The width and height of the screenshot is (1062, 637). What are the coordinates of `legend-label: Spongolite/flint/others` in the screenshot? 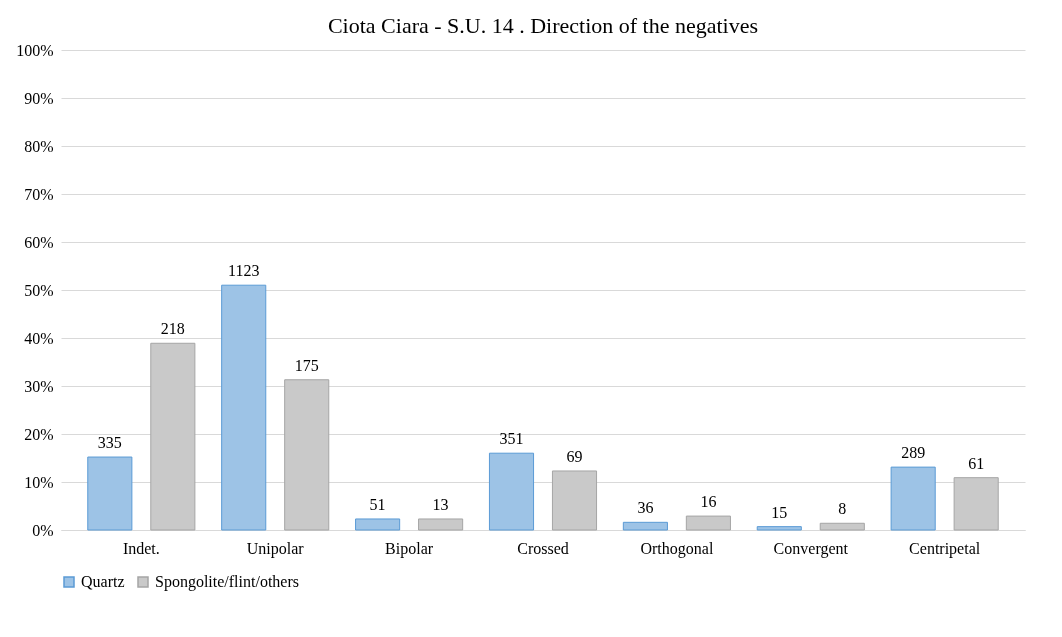 It's located at (227, 582).